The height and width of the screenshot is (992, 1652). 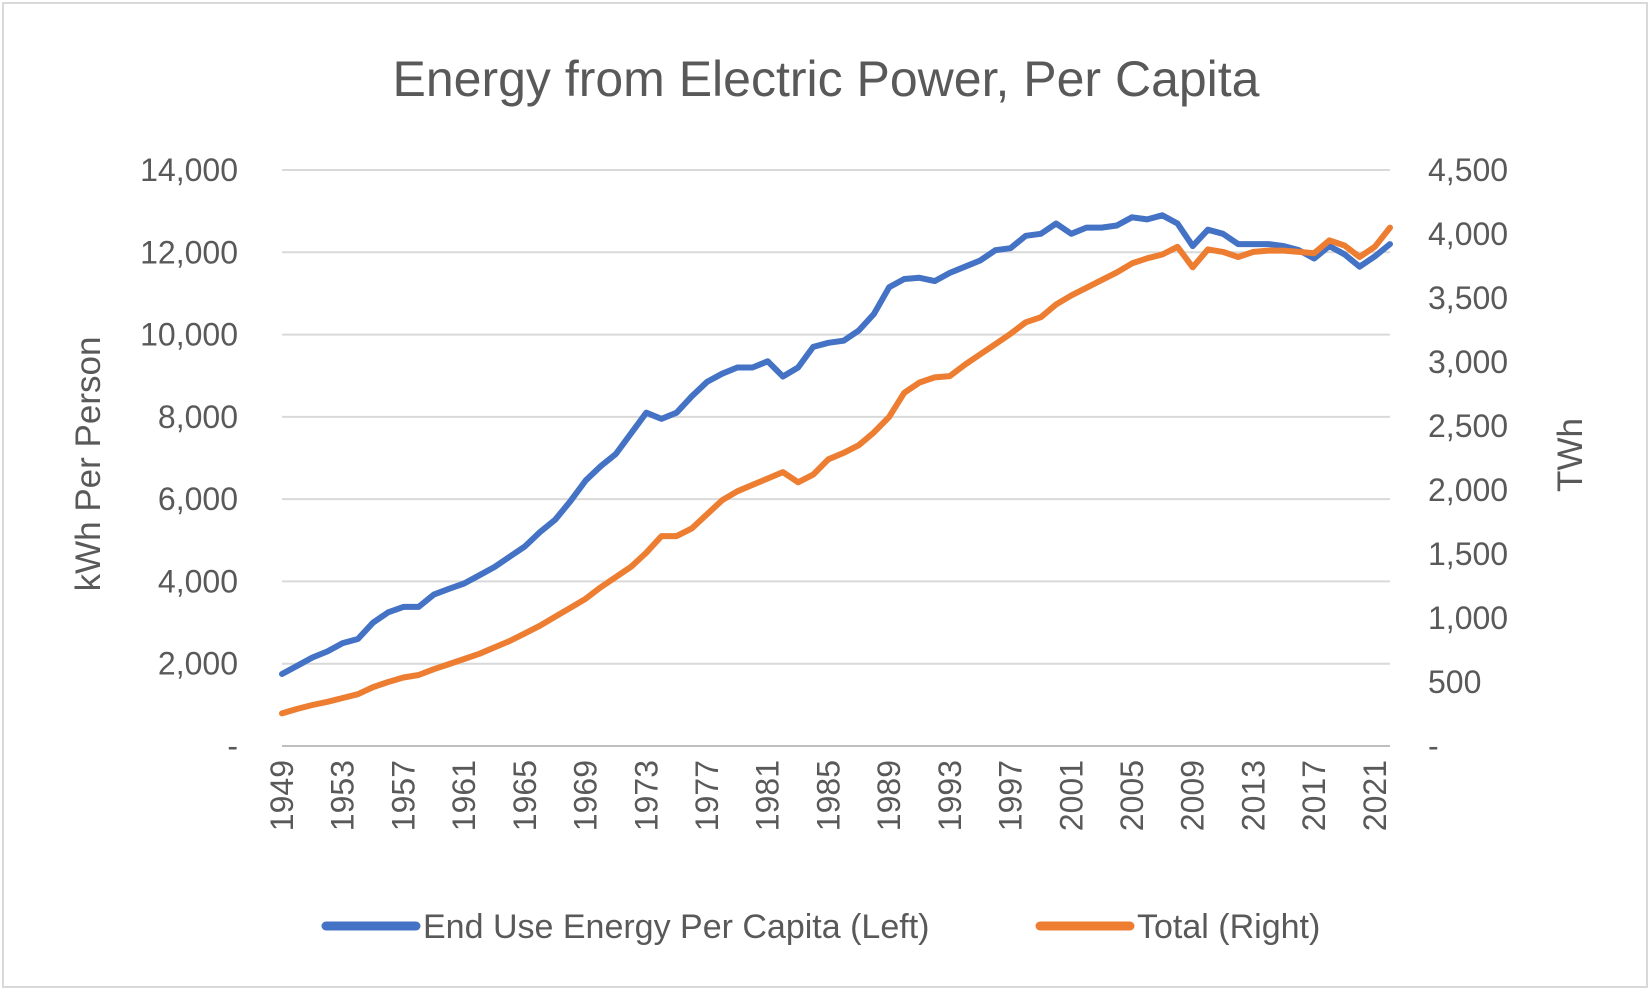 I want to click on x-tick-label: 1961, so click(x=464, y=795).